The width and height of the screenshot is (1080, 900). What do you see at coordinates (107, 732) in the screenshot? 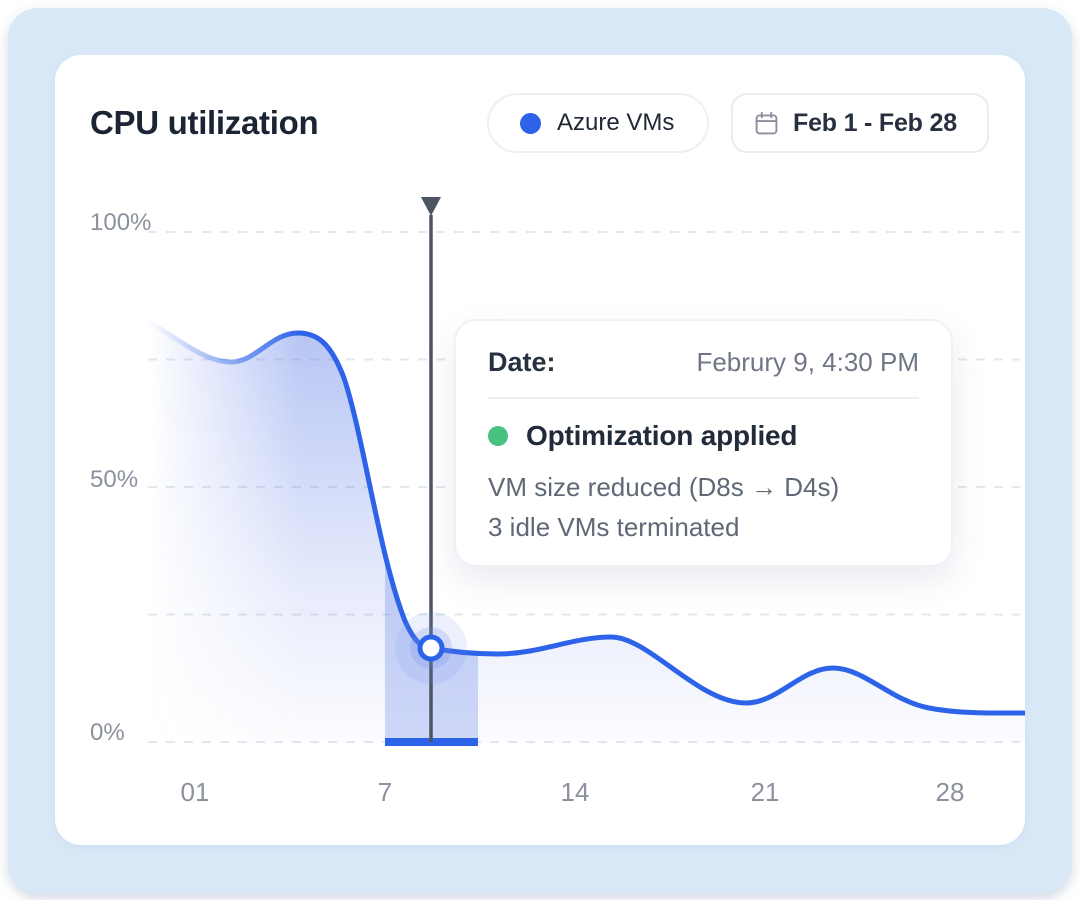
I see `ytick-0: 0%` at bounding box center [107, 732].